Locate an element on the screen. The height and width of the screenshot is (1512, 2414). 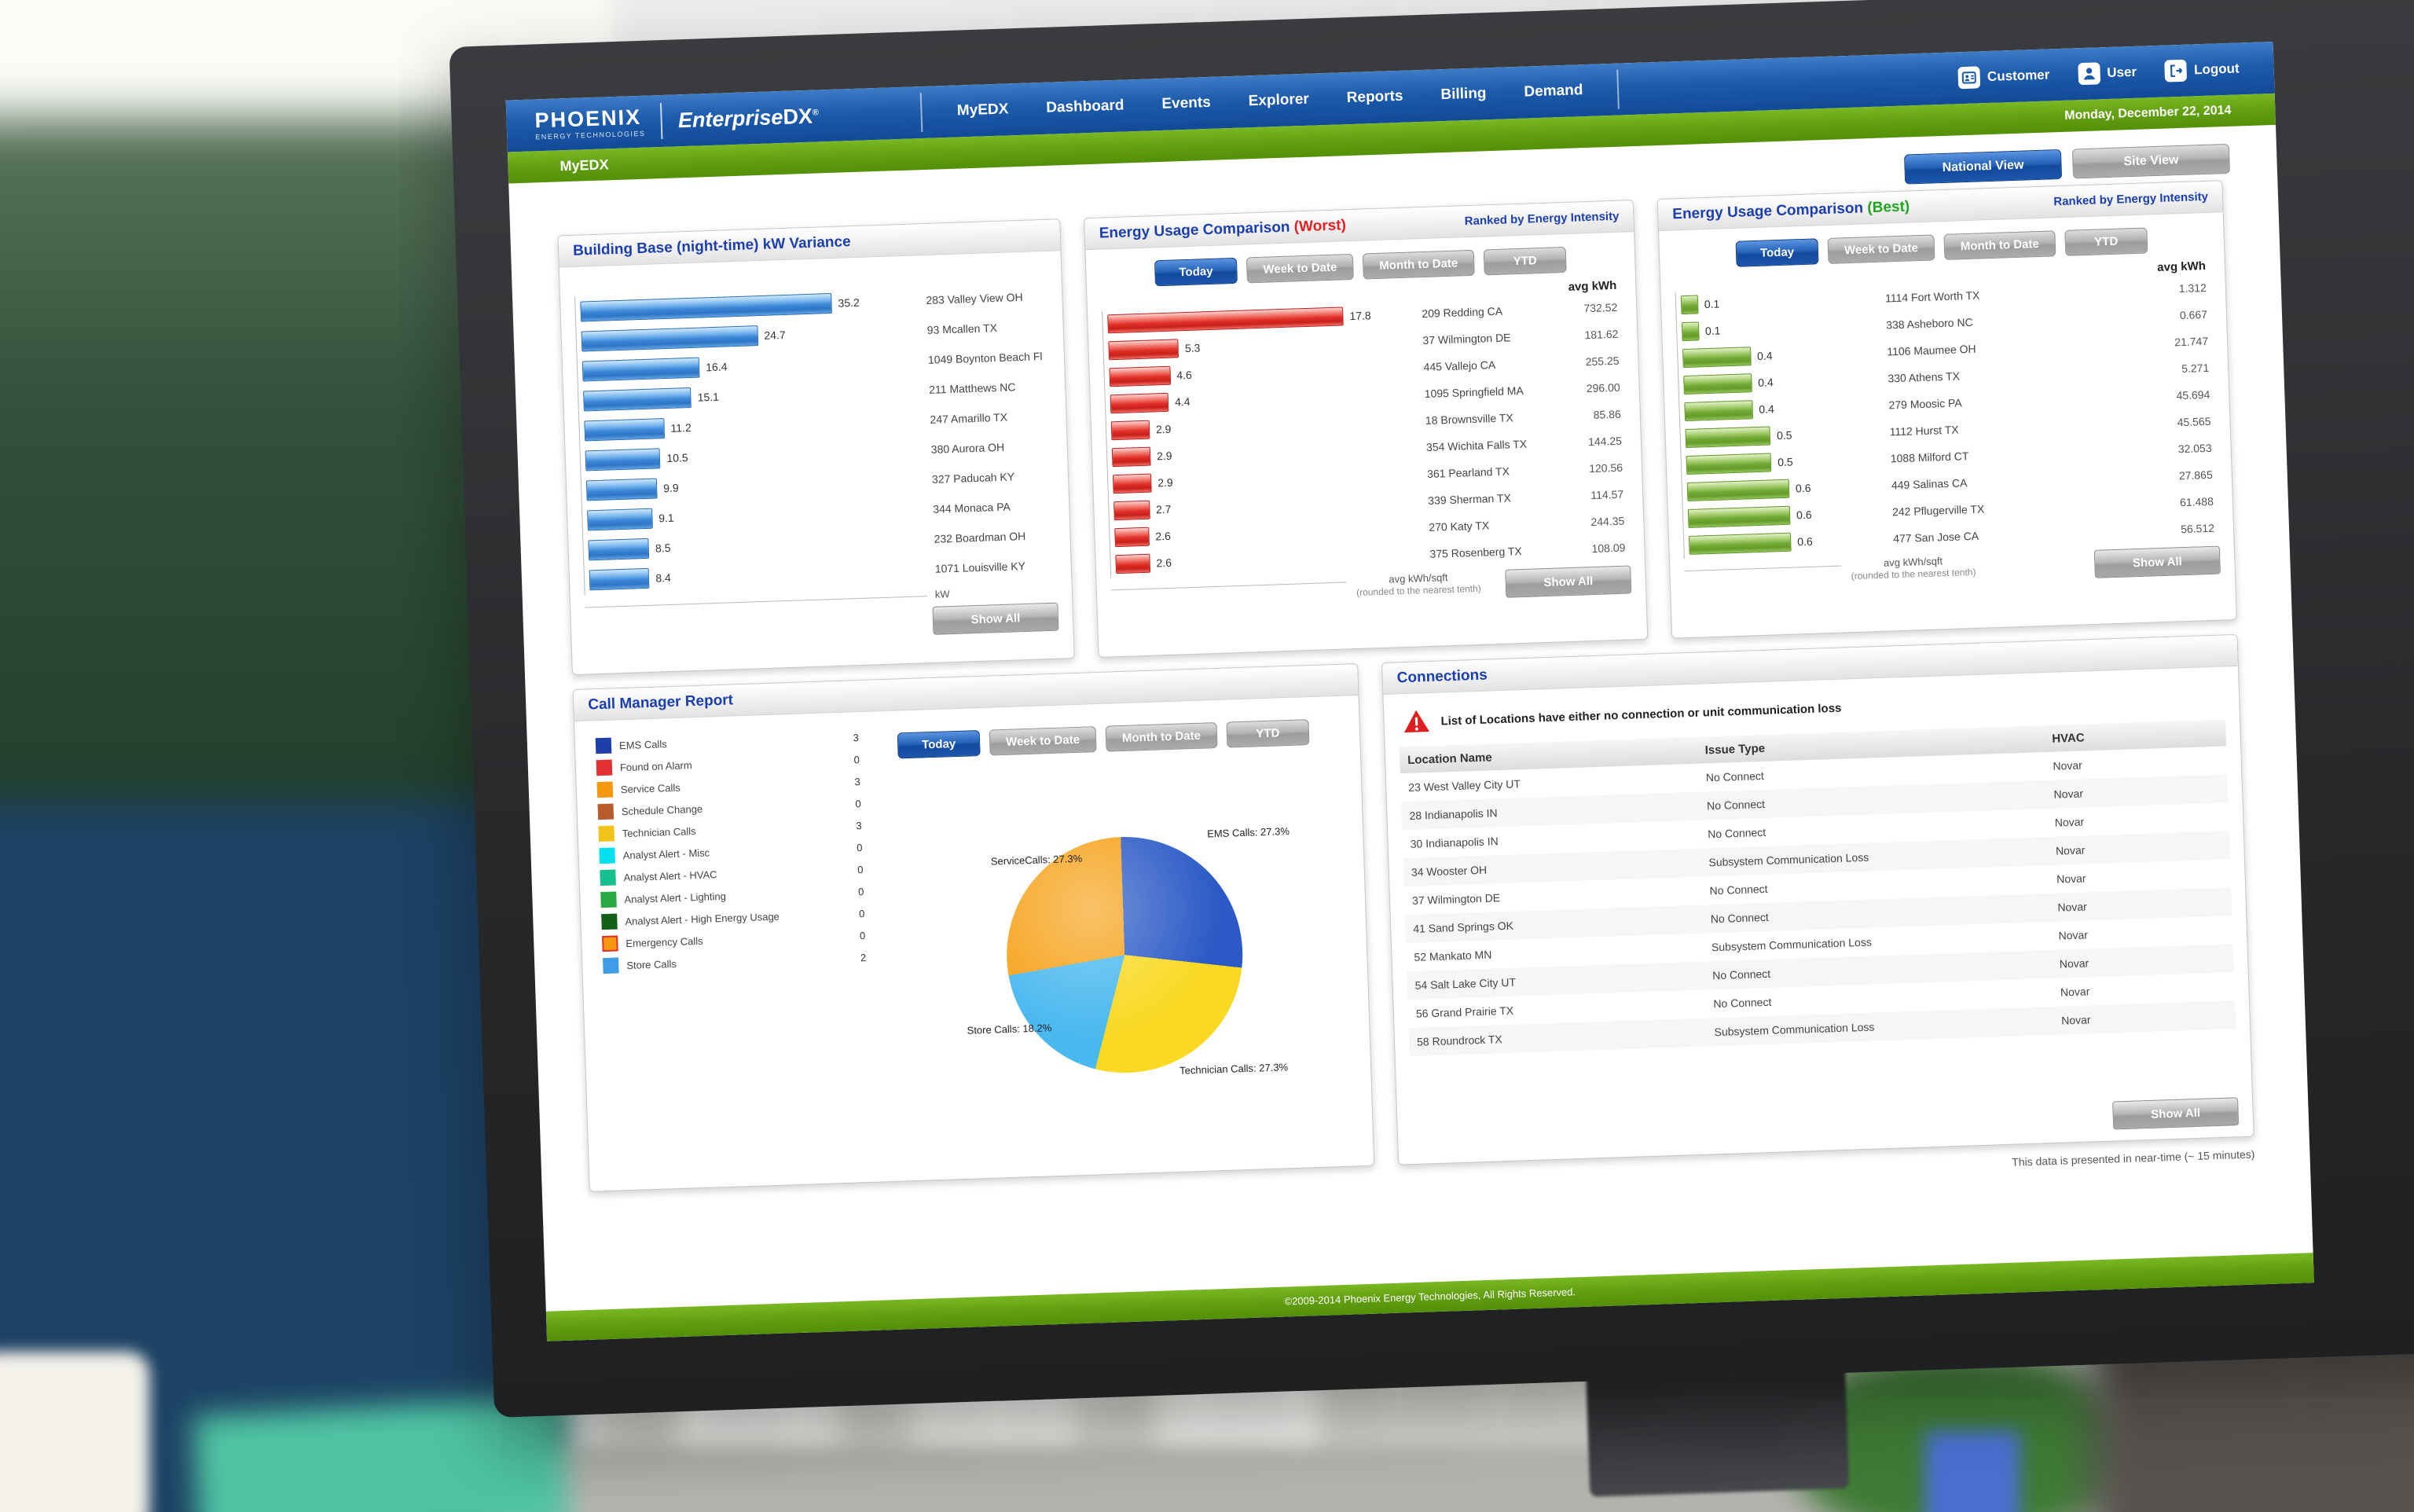
nav-item-myedx: MyEDX is located at coordinates (982, 110).